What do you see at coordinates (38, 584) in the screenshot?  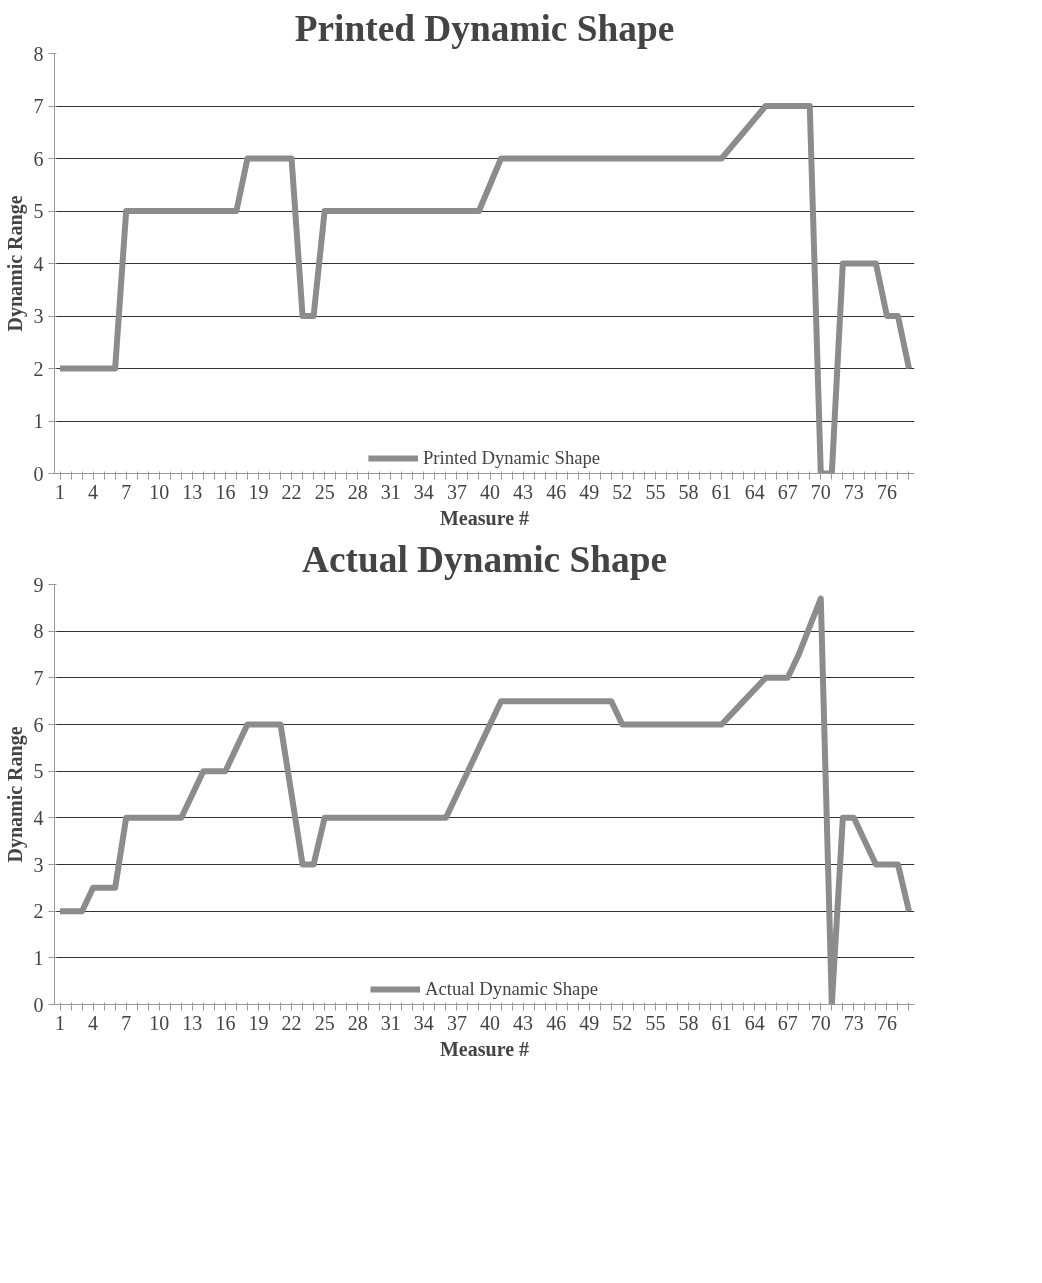 I see `y-tick-label: 9` at bounding box center [38, 584].